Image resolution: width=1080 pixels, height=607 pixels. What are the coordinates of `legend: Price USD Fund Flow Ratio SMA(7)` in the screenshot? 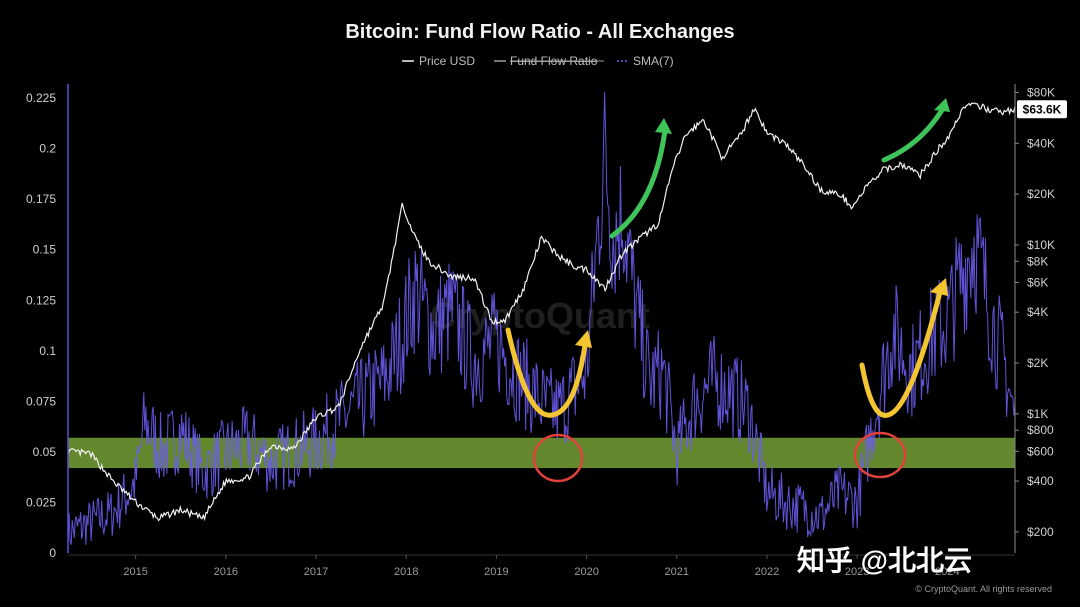 It's located at (538, 61).